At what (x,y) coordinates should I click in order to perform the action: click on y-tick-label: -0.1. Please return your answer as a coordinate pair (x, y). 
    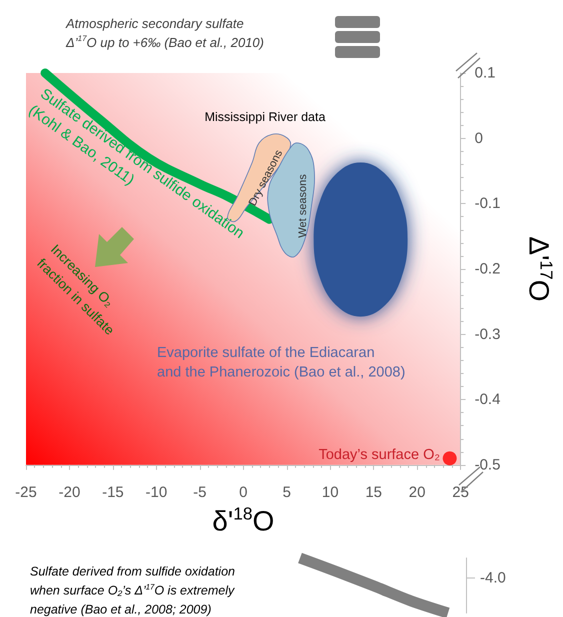
    Looking at the image, I should click on (487, 203).